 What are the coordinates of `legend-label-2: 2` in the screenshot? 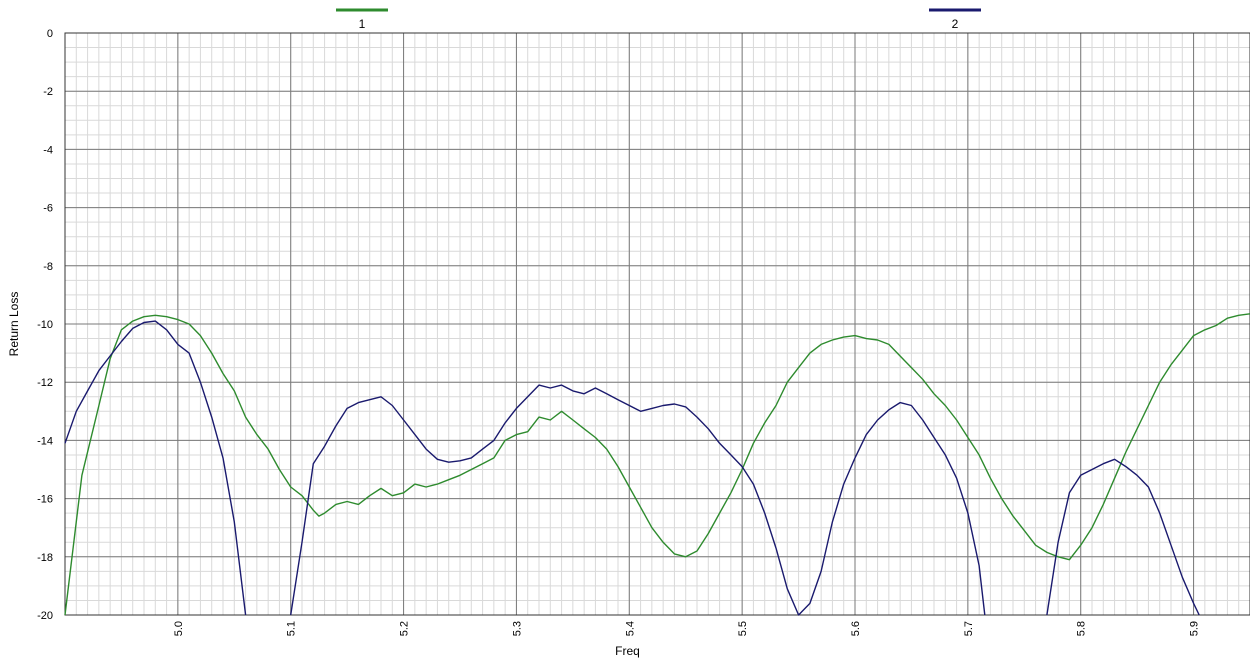 It's located at (955, 24).